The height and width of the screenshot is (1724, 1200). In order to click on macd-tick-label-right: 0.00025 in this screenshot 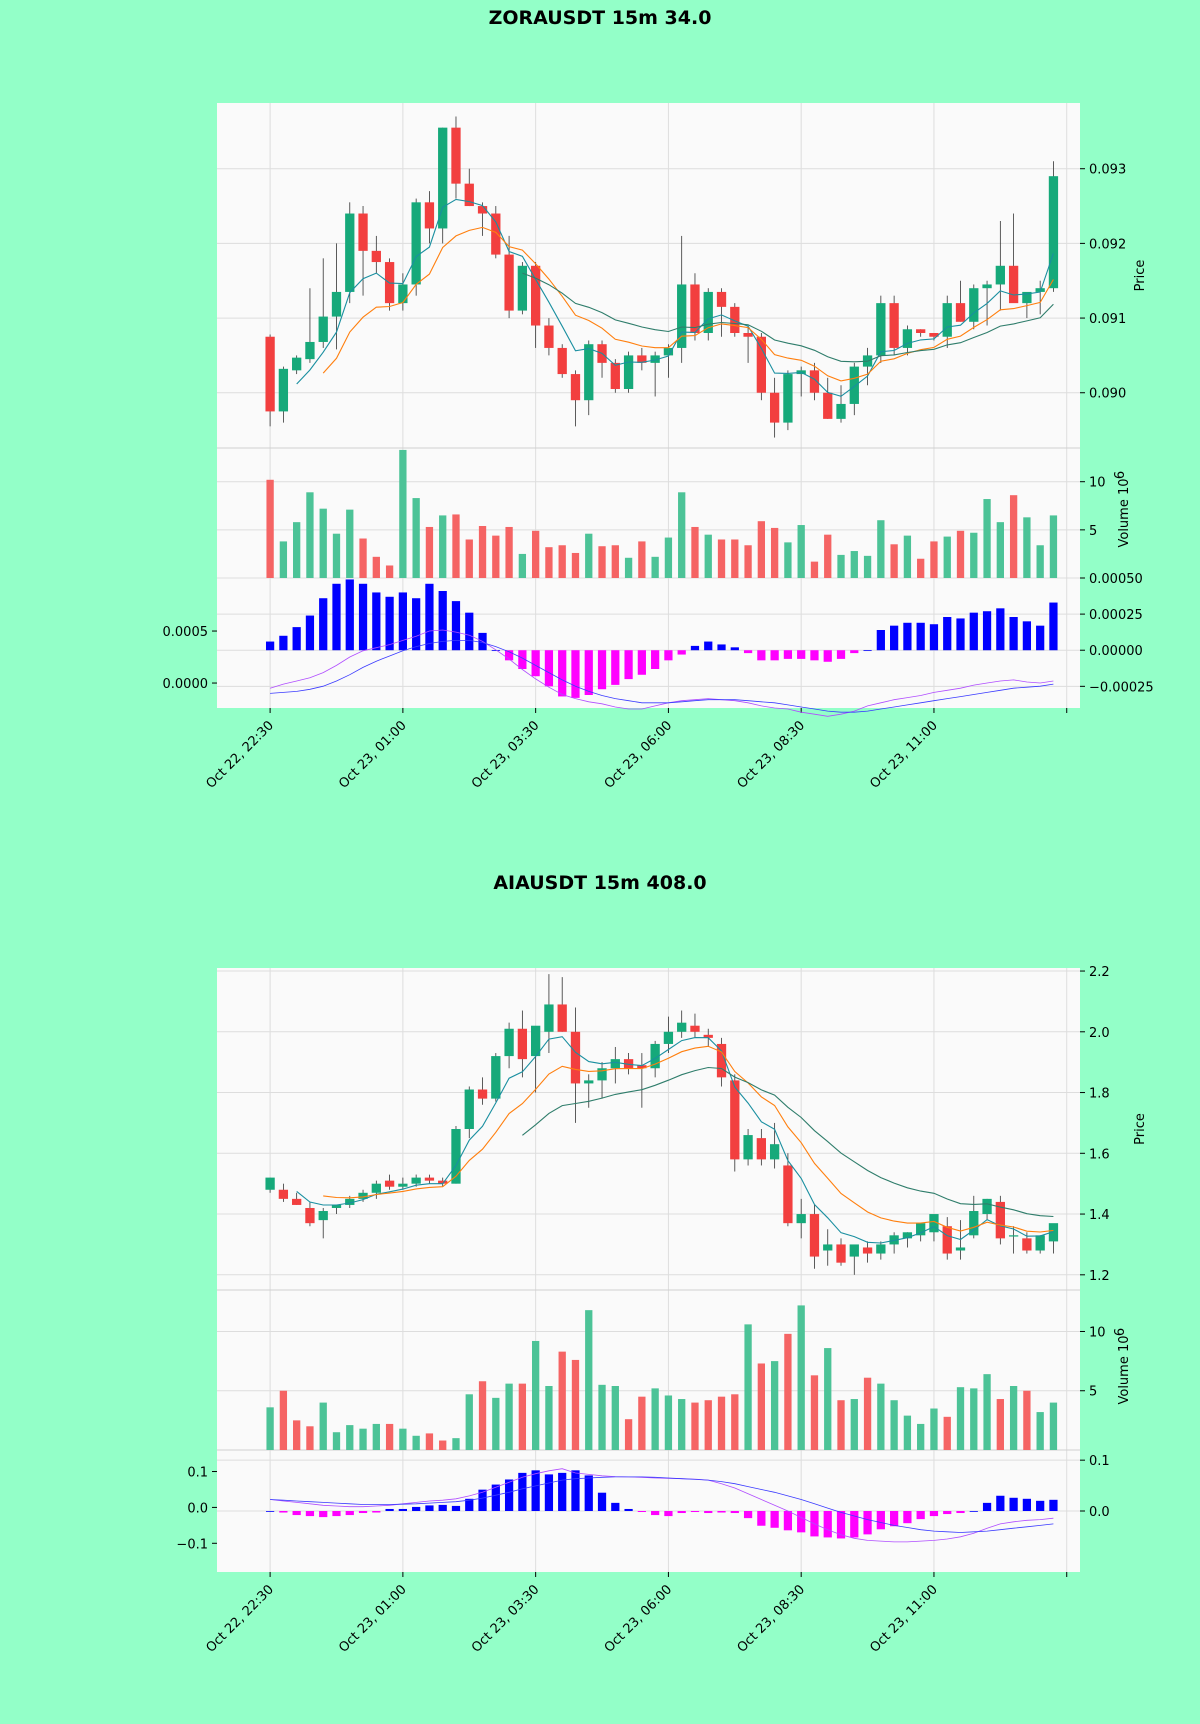, I will do `click(1116, 615)`.